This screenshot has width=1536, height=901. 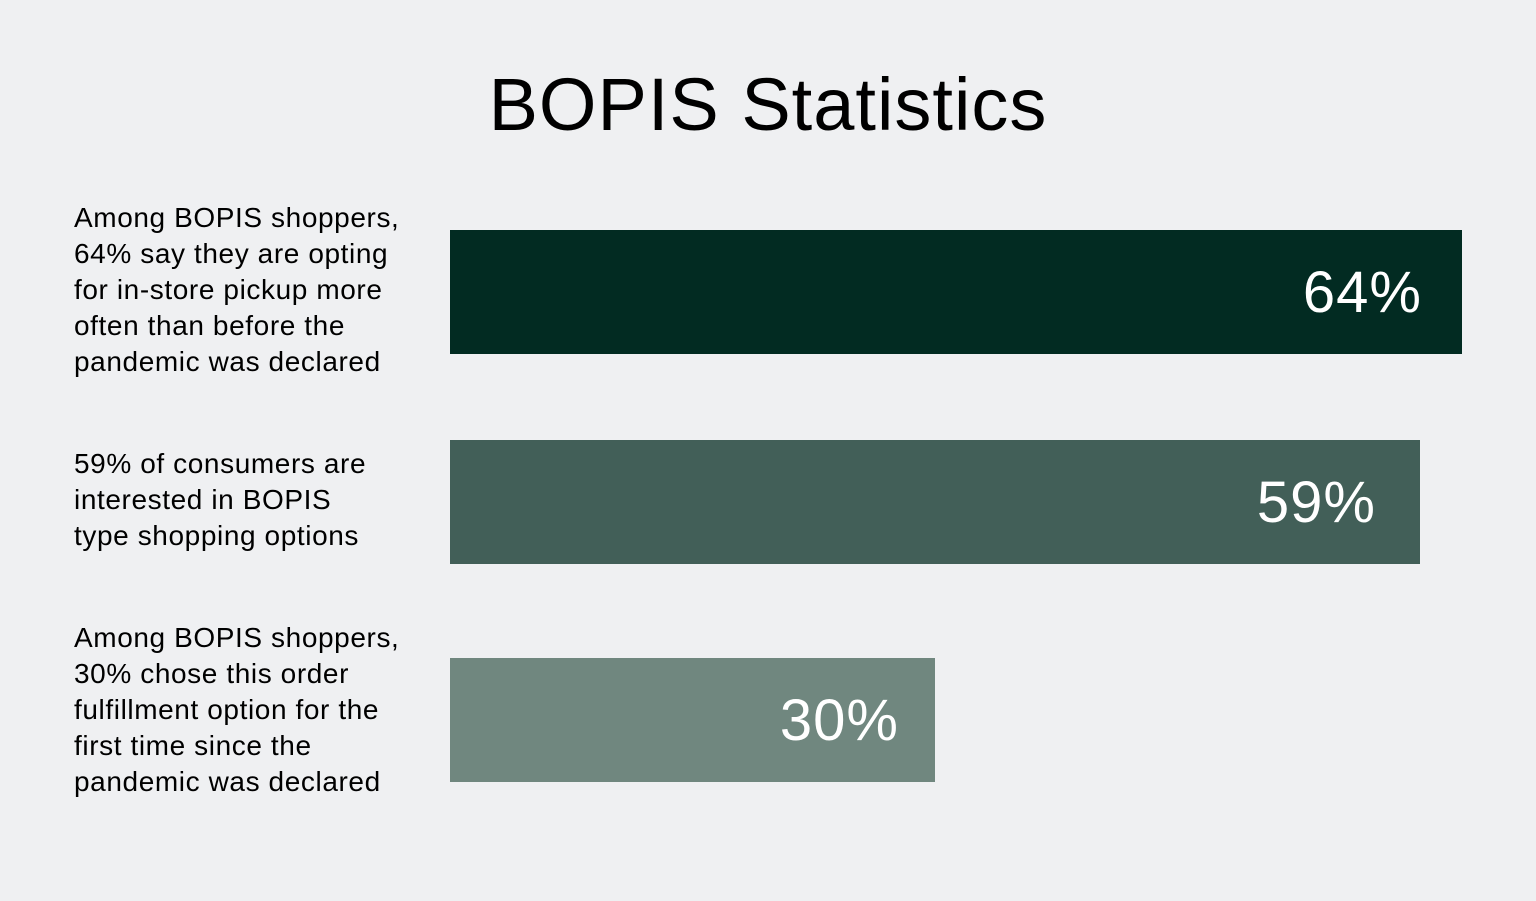 What do you see at coordinates (839, 720) in the screenshot?
I see `bar-value-3: 30%` at bounding box center [839, 720].